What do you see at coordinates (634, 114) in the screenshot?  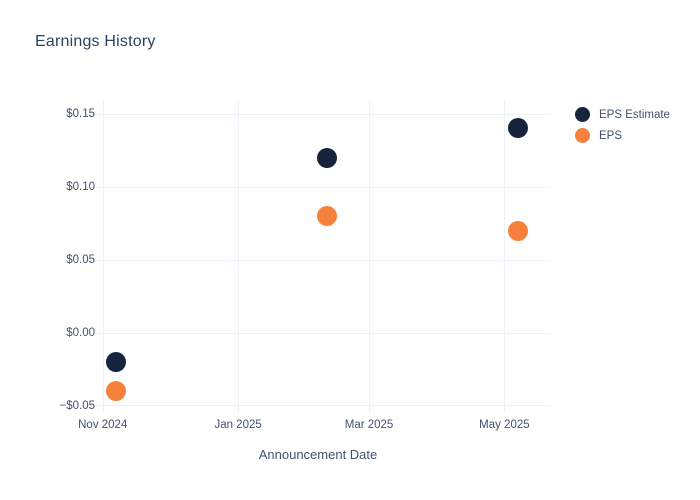 I see `legend-label: EPS Estimate` at bounding box center [634, 114].